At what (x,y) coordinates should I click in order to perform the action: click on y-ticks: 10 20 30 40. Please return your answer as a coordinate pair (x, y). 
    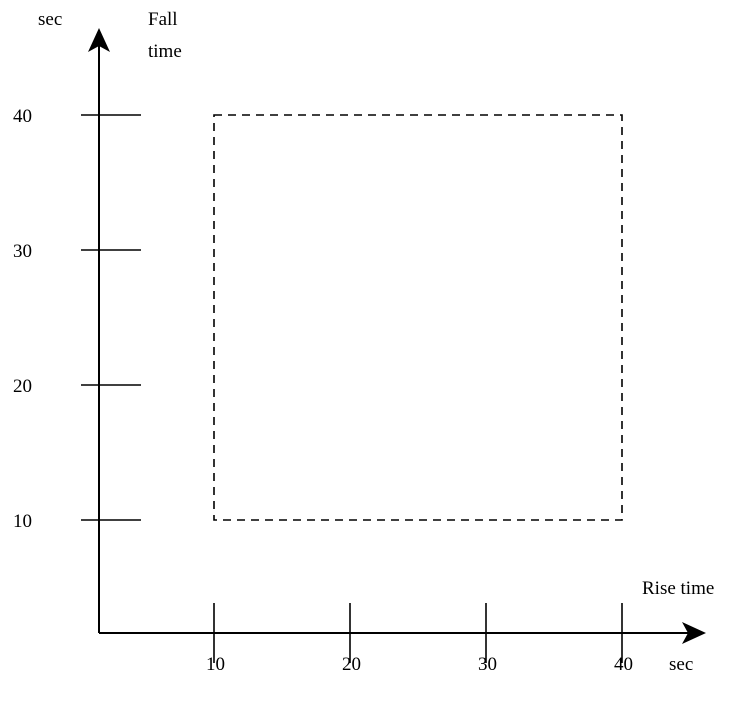
    Looking at the image, I should click on (77, 319).